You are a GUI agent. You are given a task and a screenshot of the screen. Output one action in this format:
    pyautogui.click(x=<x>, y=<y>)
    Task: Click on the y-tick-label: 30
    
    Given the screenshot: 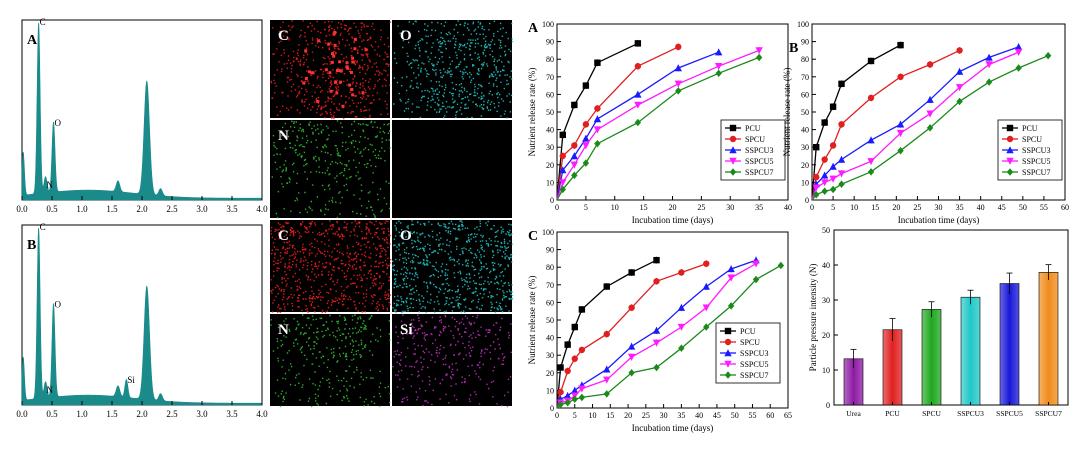 What is the action you would take?
    pyautogui.click(x=805, y=147)
    